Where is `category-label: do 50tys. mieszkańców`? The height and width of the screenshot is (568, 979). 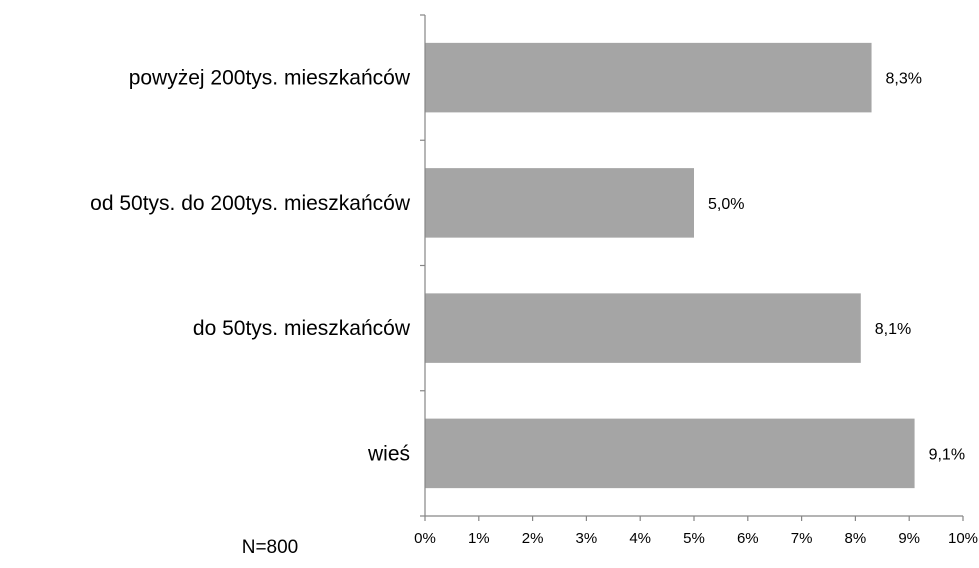 category-label: do 50tys. mieszkańców is located at coordinates (302, 328).